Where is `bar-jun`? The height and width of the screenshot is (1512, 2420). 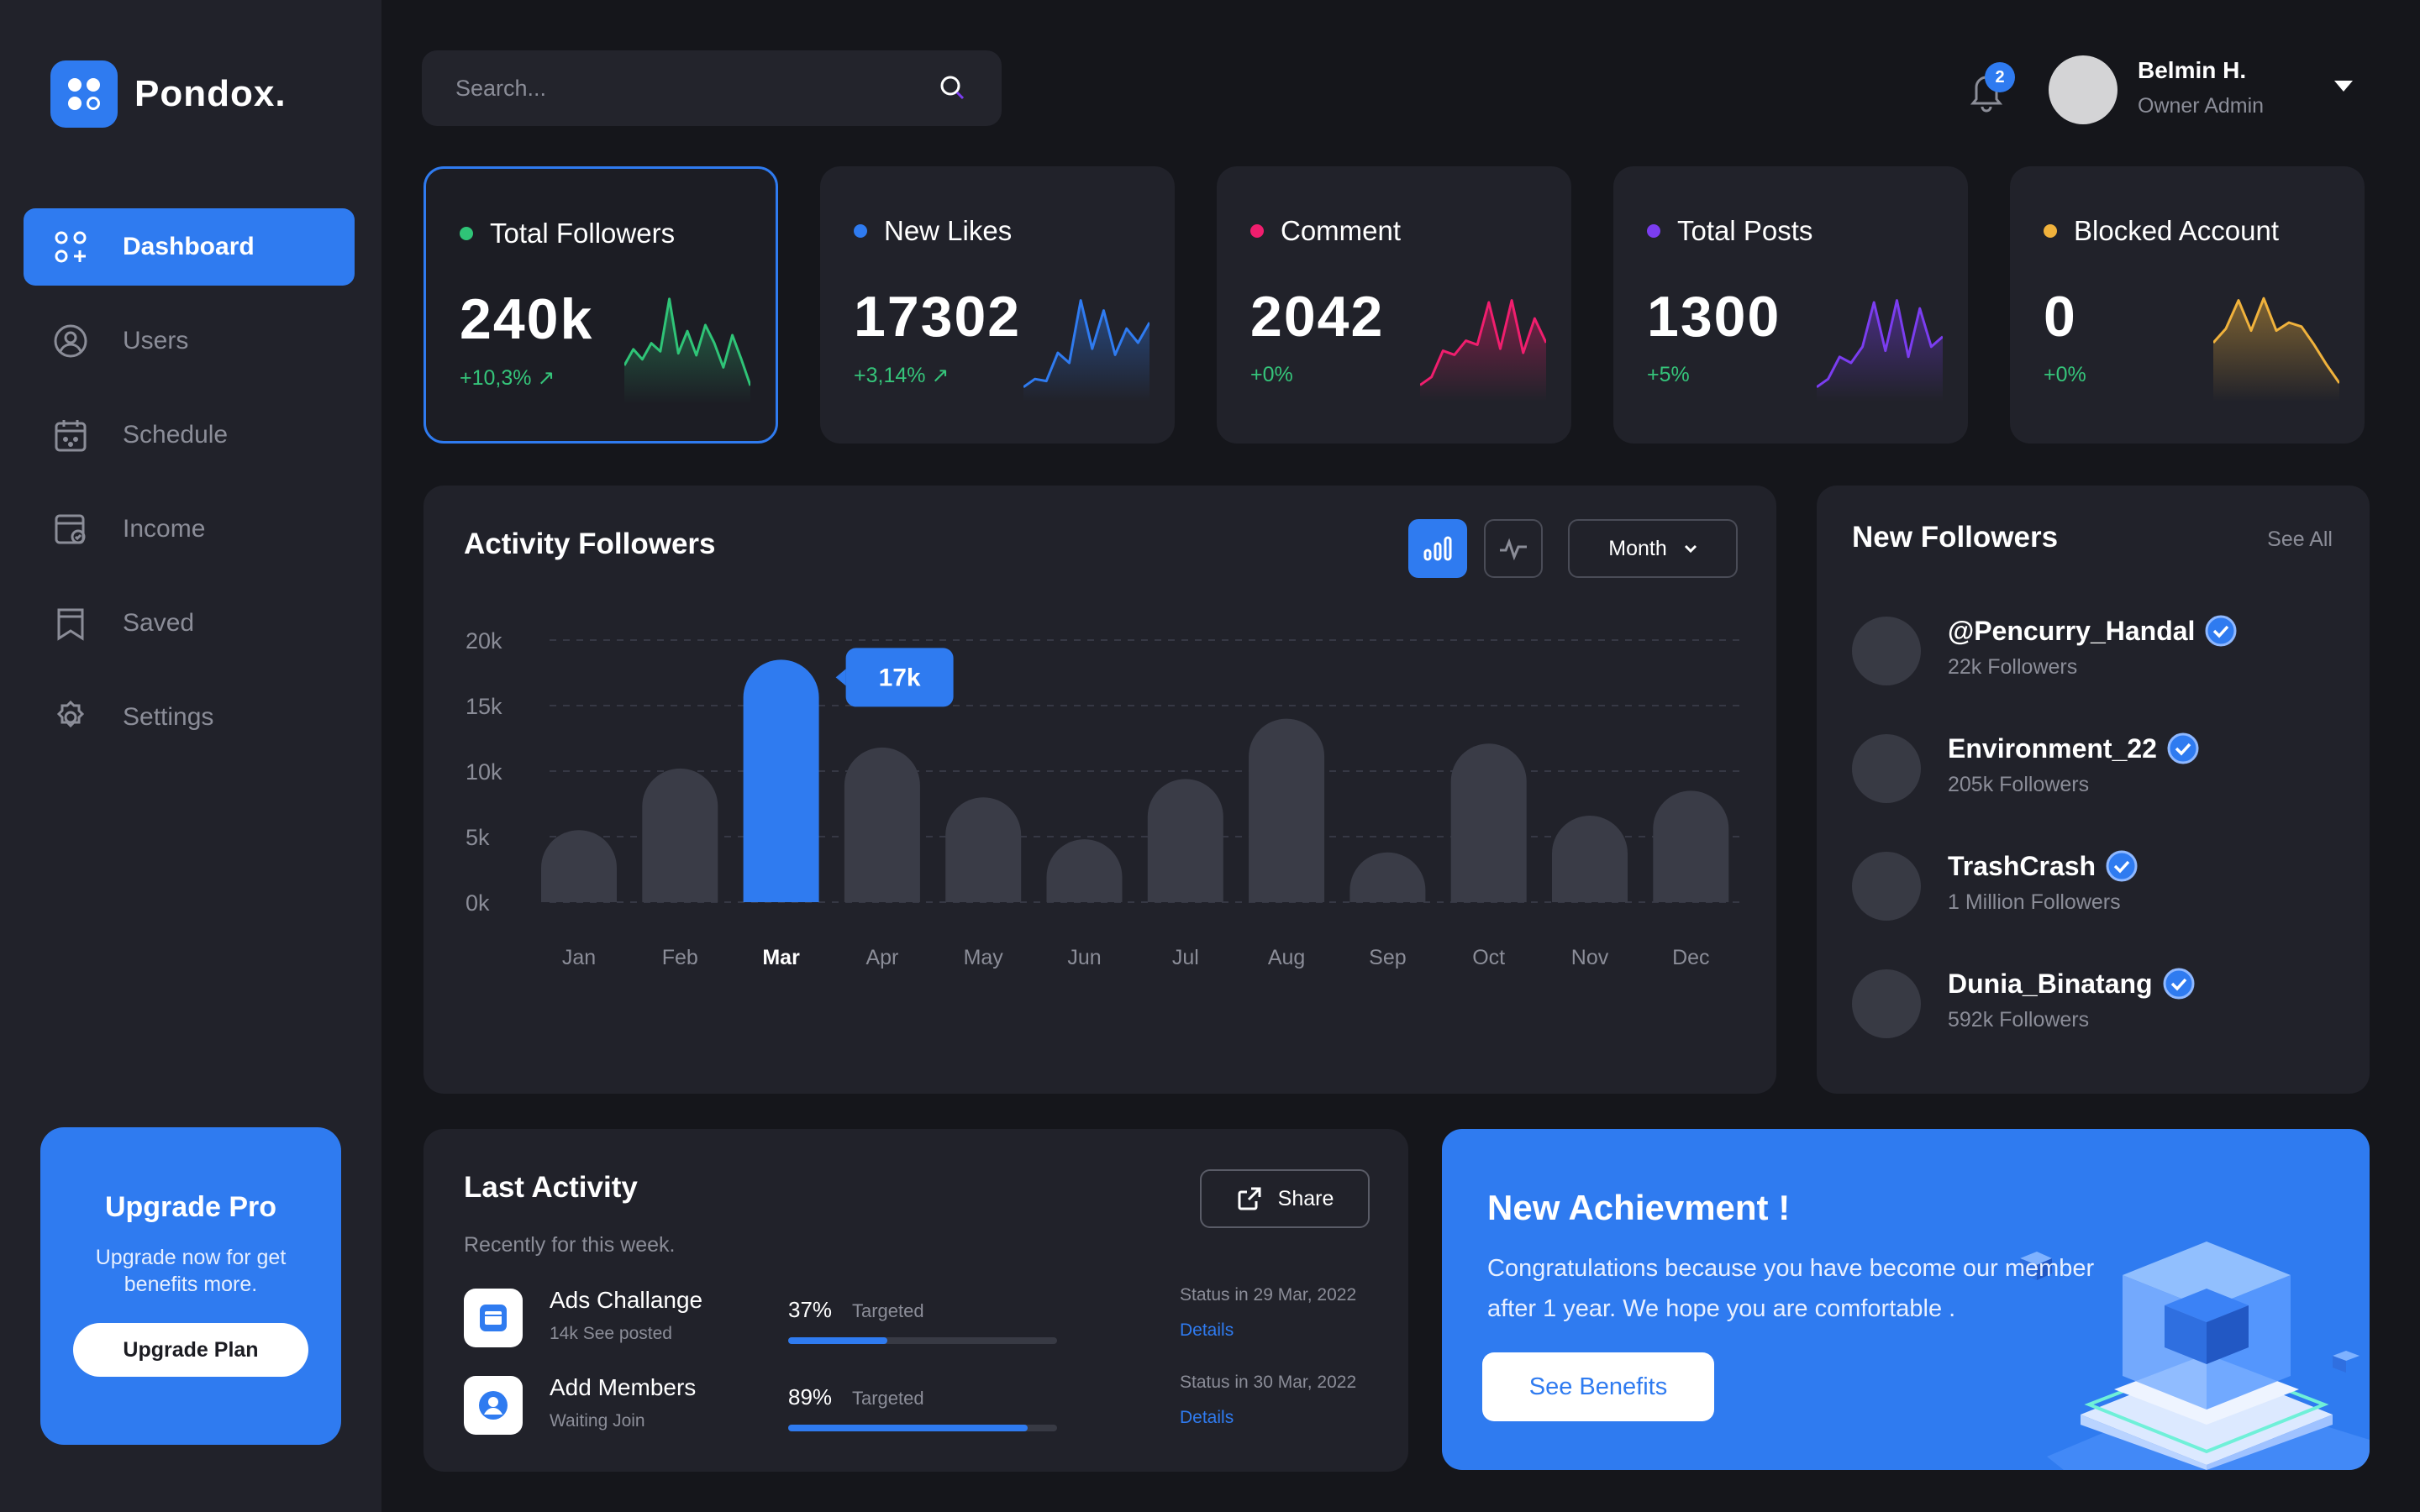
bar-jun is located at coordinates (1084, 870).